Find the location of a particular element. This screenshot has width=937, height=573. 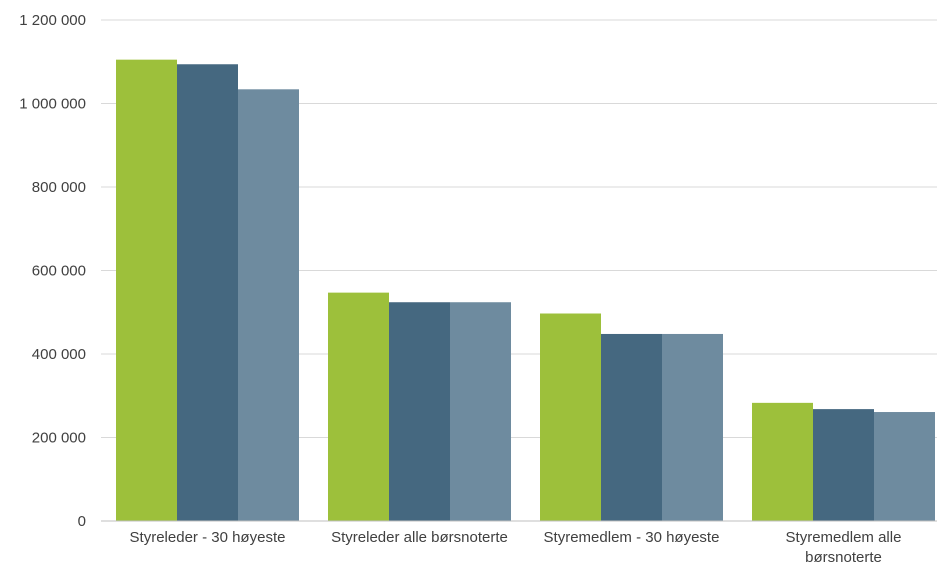

y-tick-label: 1 200 000 is located at coordinates (52, 20).